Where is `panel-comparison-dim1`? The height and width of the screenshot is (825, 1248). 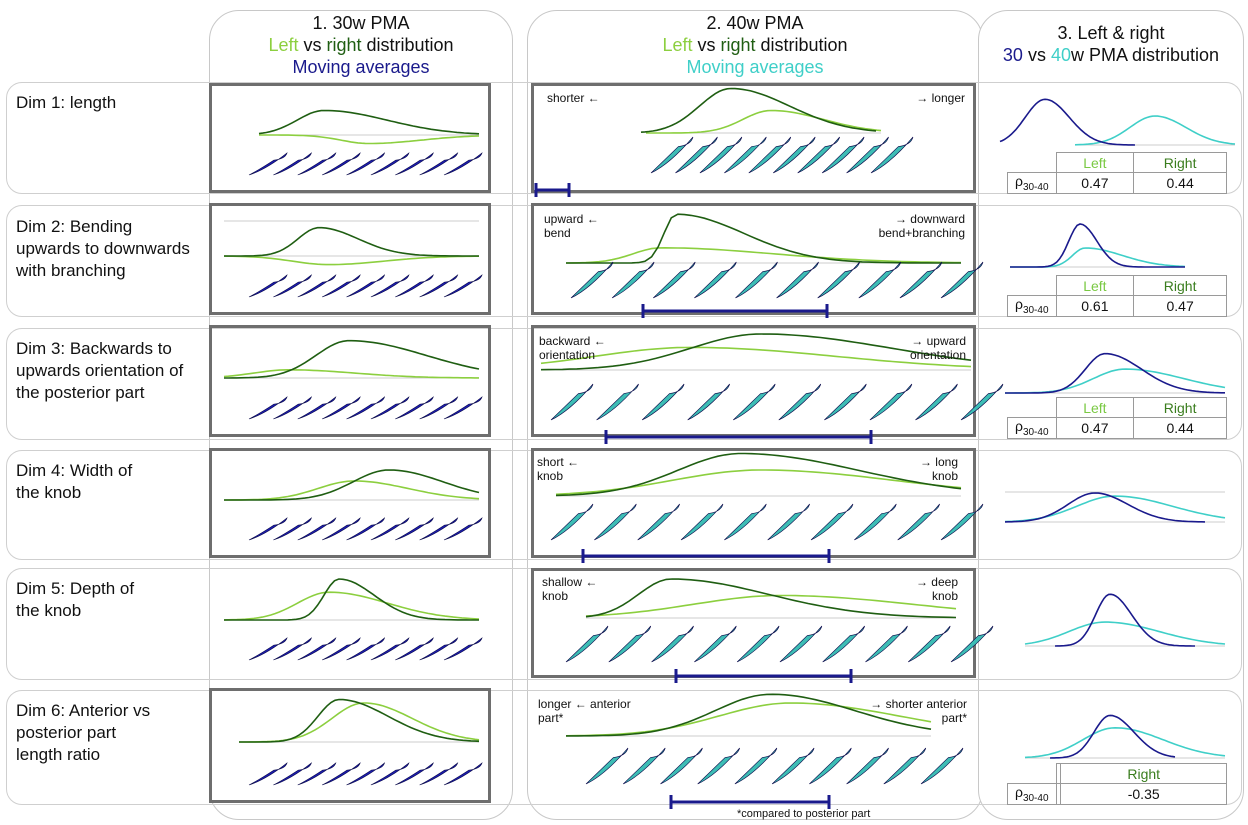 panel-comparison-dim1 is located at coordinates (1110, 121).